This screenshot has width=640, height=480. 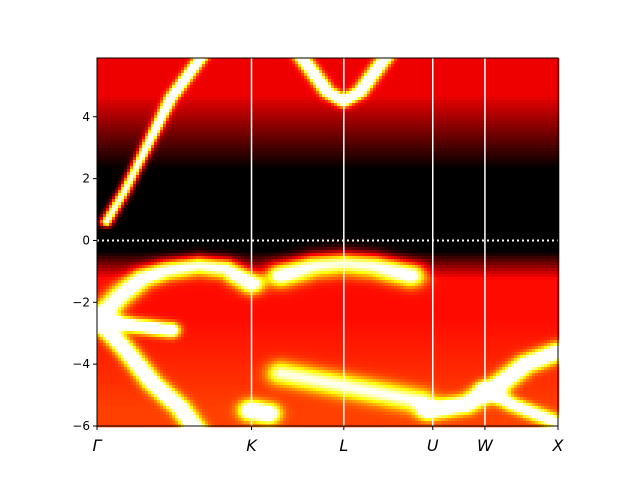 What do you see at coordinates (81, 302) in the screenshot?
I see `y-tick-label: −2` at bounding box center [81, 302].